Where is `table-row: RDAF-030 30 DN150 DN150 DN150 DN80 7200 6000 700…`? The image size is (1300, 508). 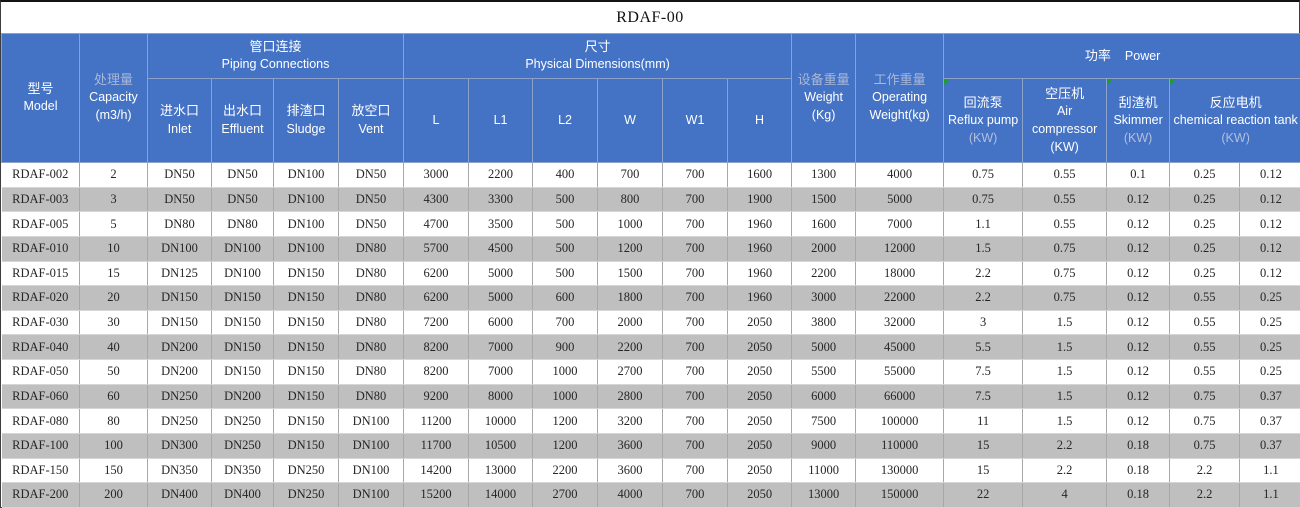 table-row: RDAF-030 30 DN150 DN150 DN150 DN80 7200 6000 700… is located at coordinates (650, 322).